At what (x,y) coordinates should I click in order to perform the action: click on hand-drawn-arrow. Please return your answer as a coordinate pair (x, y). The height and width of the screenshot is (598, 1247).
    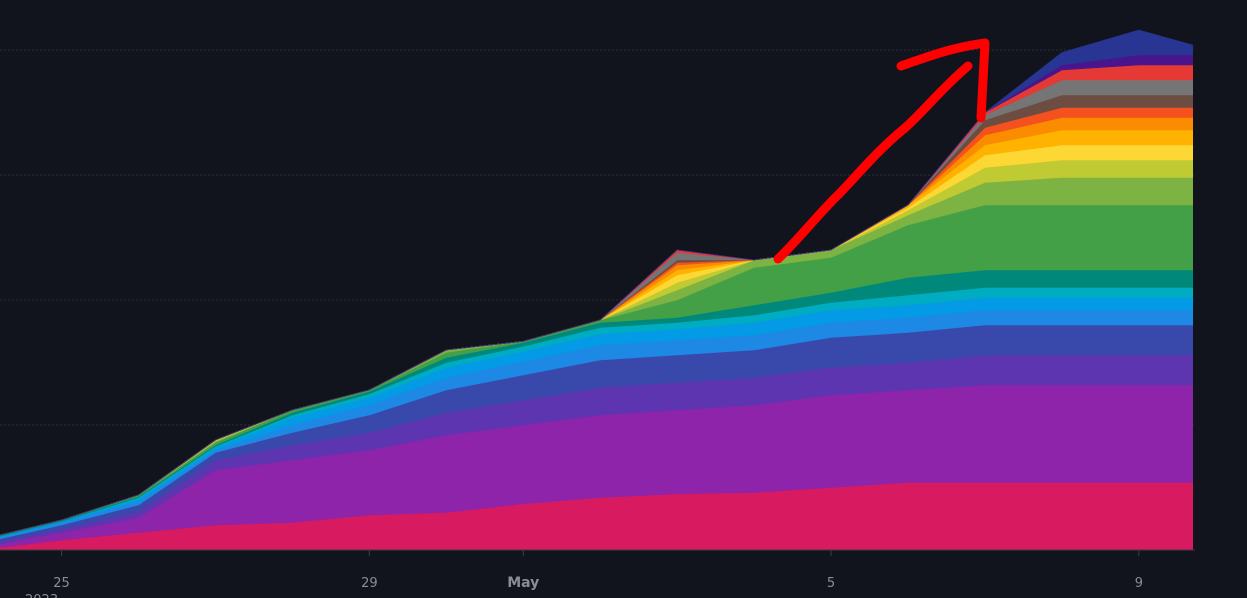
    Looking at the image, I should click on (881, 151).